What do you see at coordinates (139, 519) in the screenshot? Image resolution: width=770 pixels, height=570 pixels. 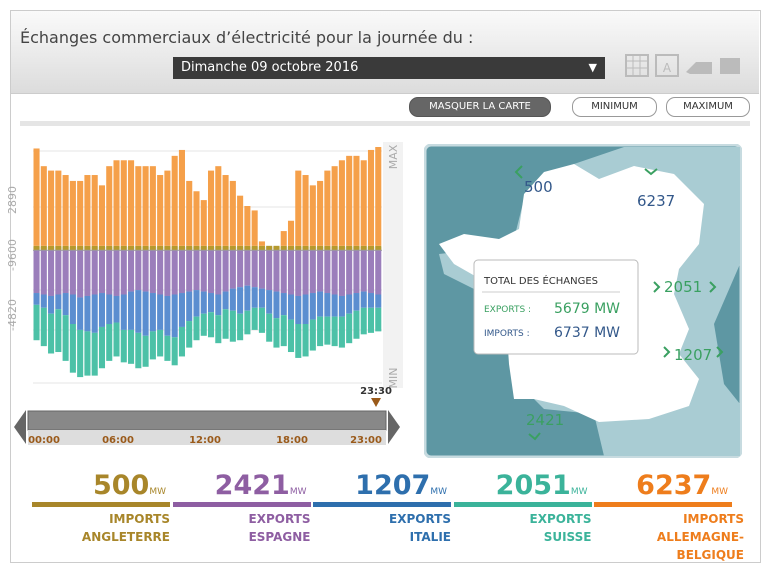 I see `summary-kind: IMPORTS` at bounding box center [139, 519].